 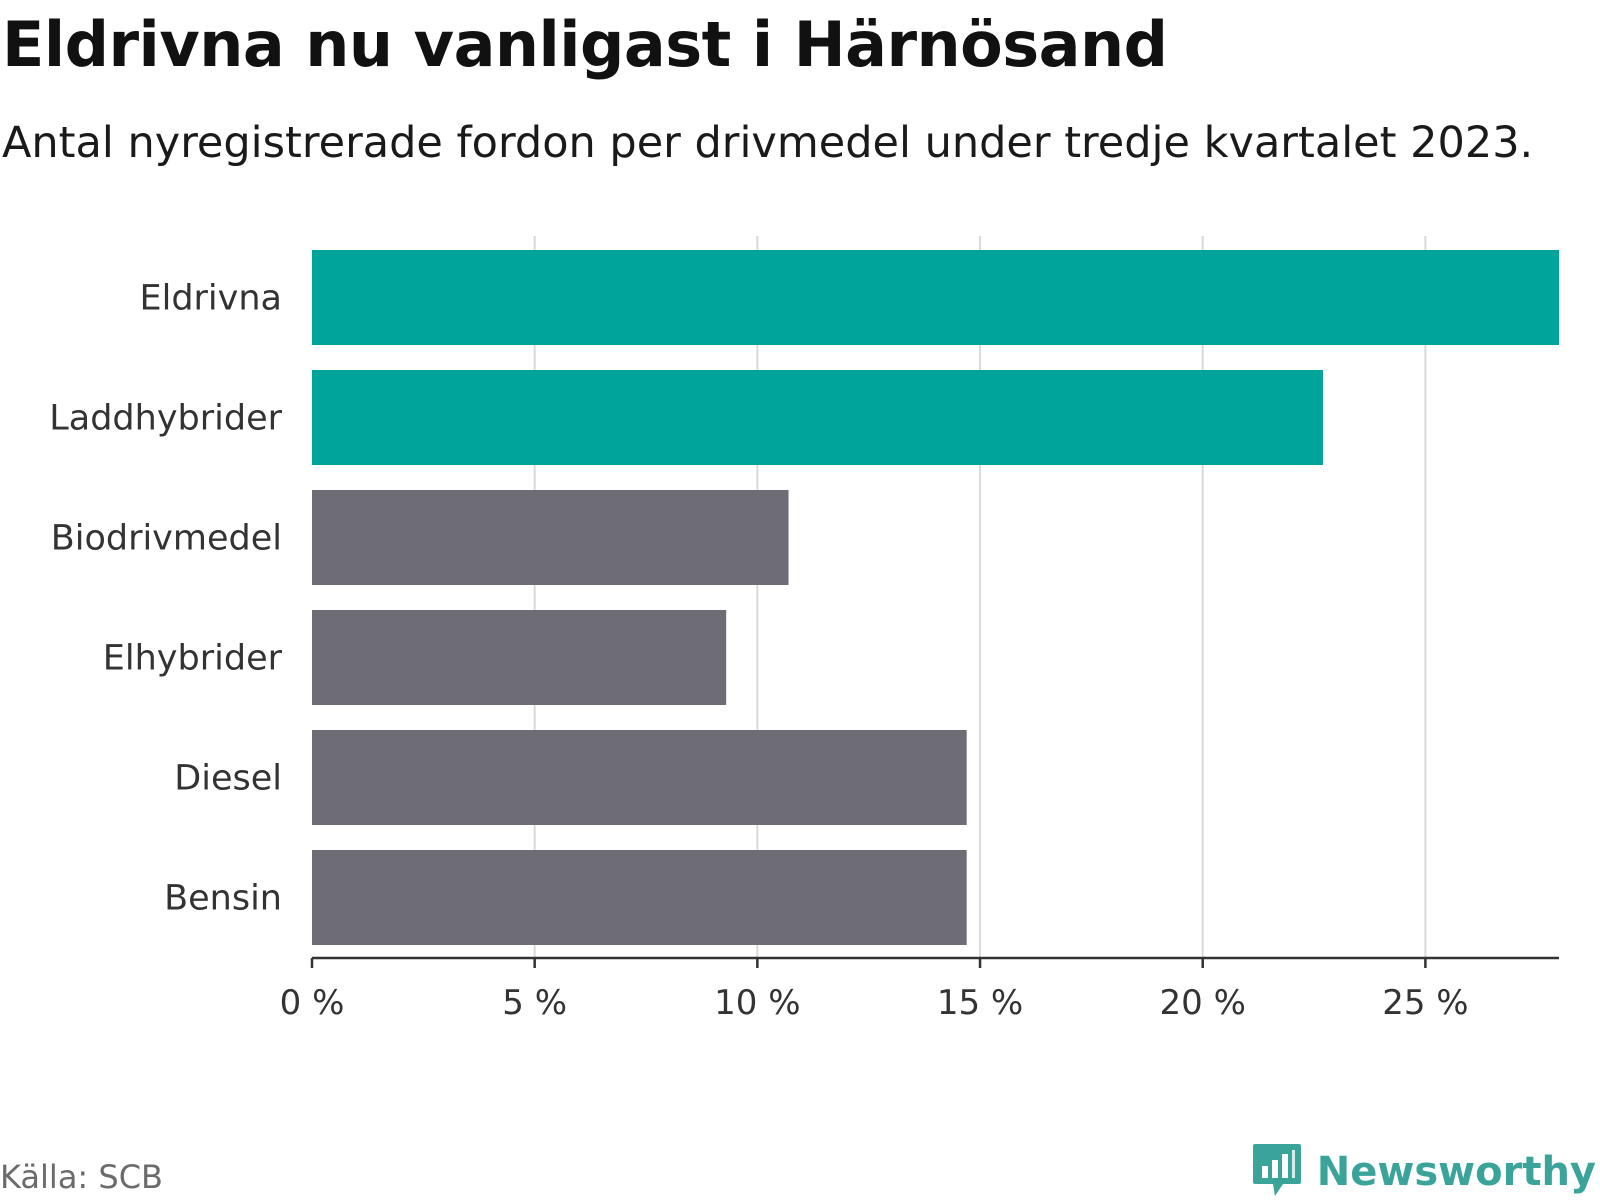 What do you see at coordinates (550, 537) in the screenshot?
I see `bar-biodrivmedel` at bounding box center [550, 537].